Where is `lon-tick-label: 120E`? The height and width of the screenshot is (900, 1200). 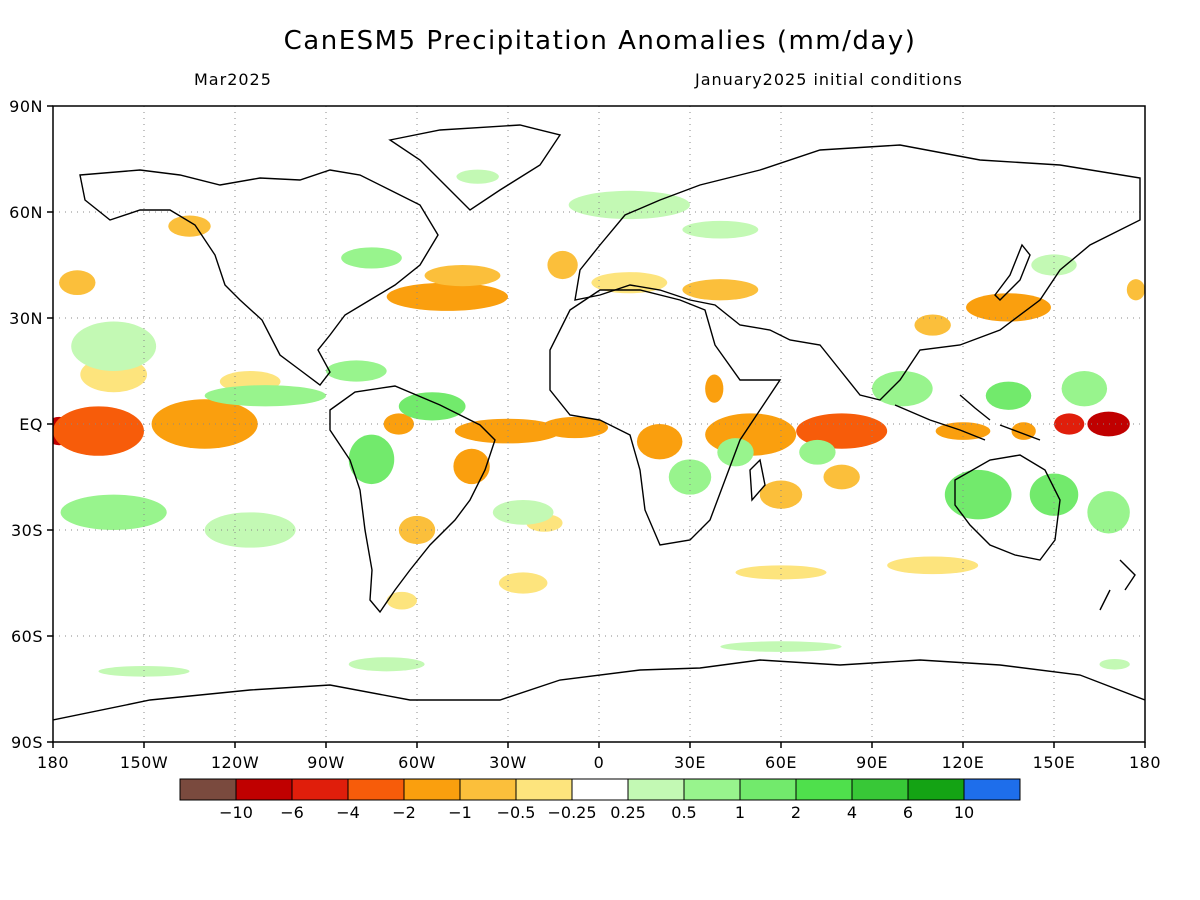
lon-tick-label: 120E is located at coordinates (963, 762).